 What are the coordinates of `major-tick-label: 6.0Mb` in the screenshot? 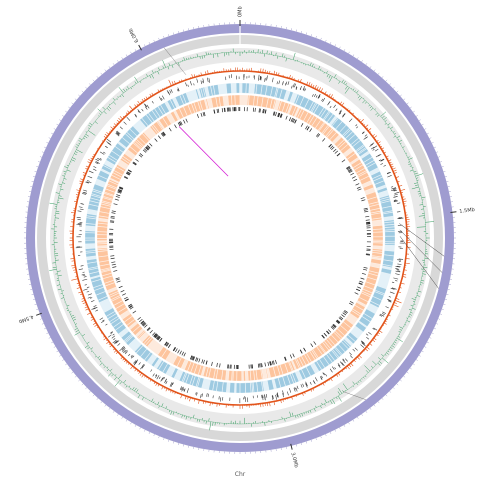 It's located at (134, 35).